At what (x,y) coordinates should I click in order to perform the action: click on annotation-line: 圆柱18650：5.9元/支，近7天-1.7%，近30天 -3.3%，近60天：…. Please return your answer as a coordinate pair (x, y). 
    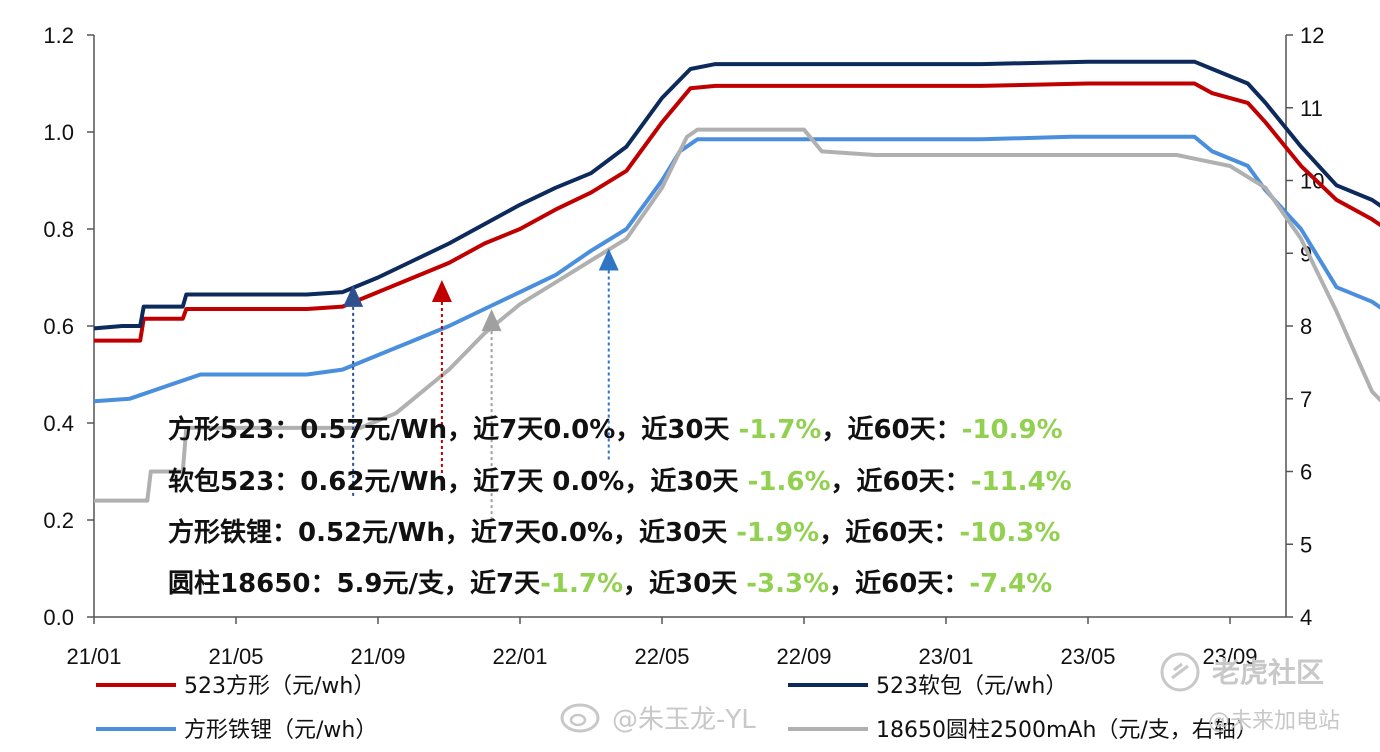
    Looking at the image, I should click on (610, 584).